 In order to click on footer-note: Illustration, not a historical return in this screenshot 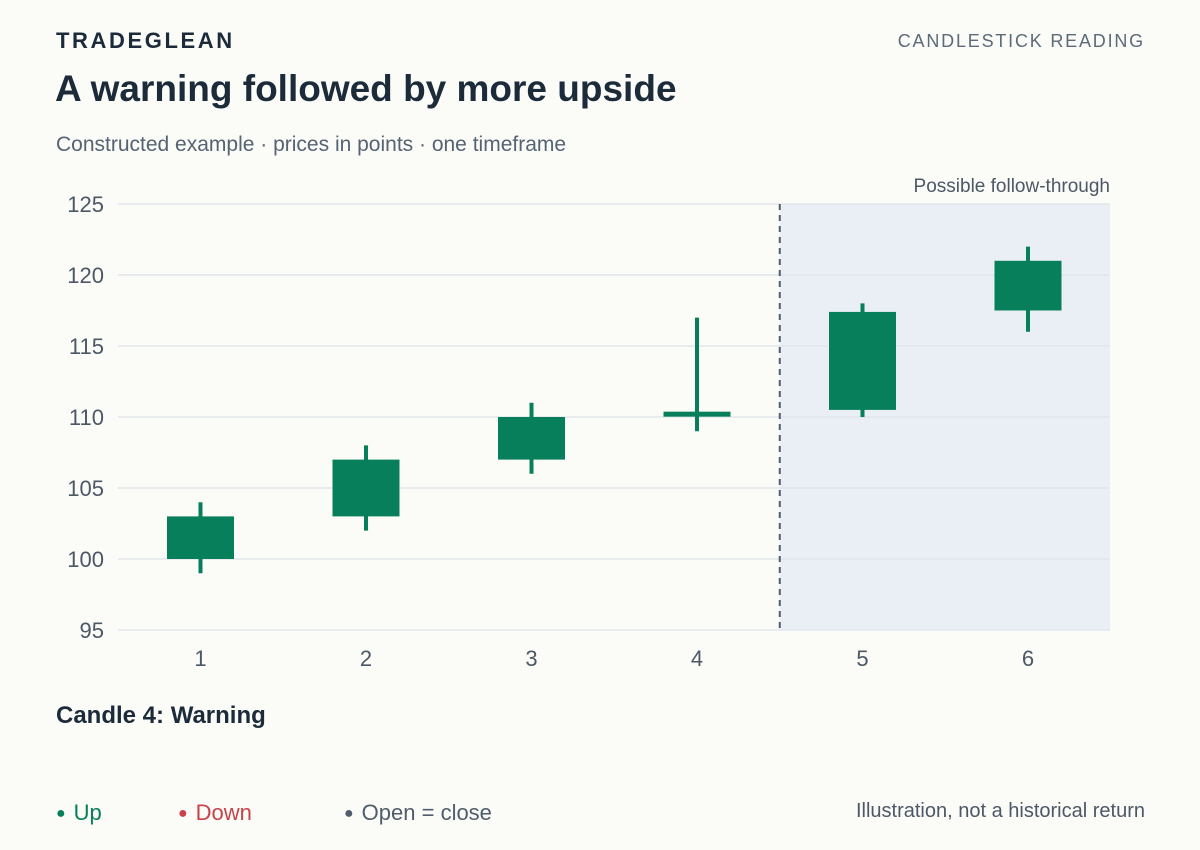, I will do `click(1000, 811)`.